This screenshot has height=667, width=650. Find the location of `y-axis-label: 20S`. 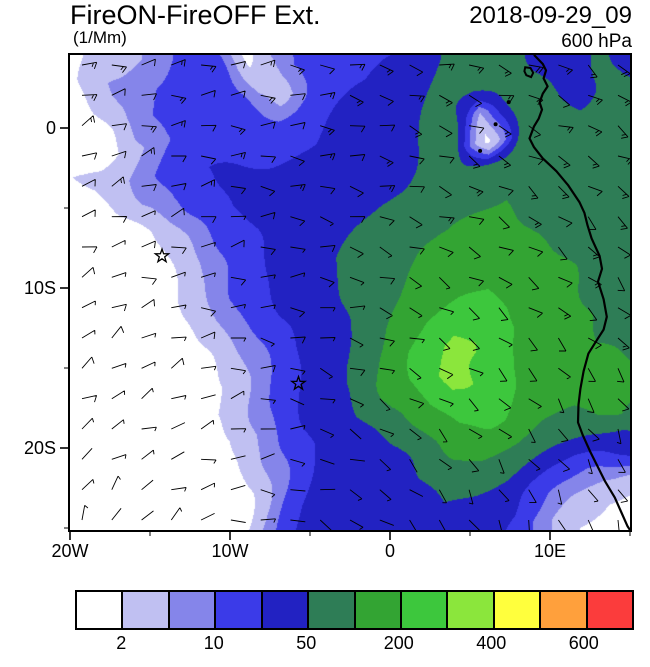

y-axis-label: 20S is located at coordinates (39, 448).